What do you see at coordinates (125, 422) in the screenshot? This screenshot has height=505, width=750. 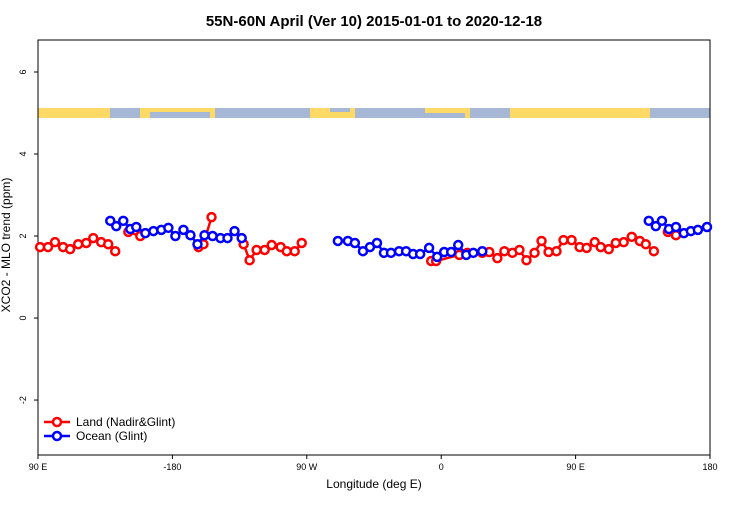 I see `legend-label: Land (Nadir&Glint)` at bounding box center [125, 422].